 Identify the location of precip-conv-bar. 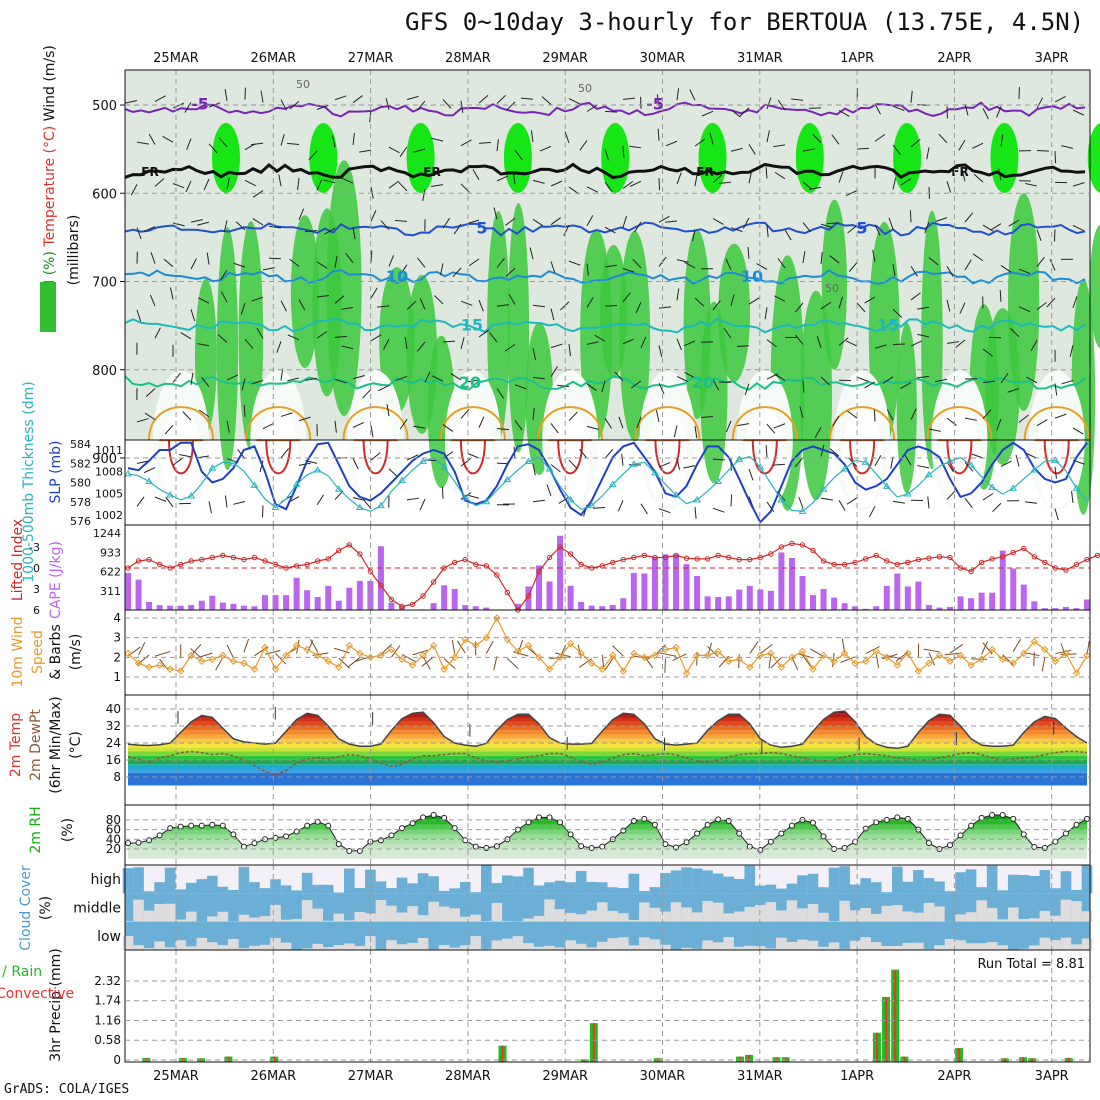
(228, 1059).